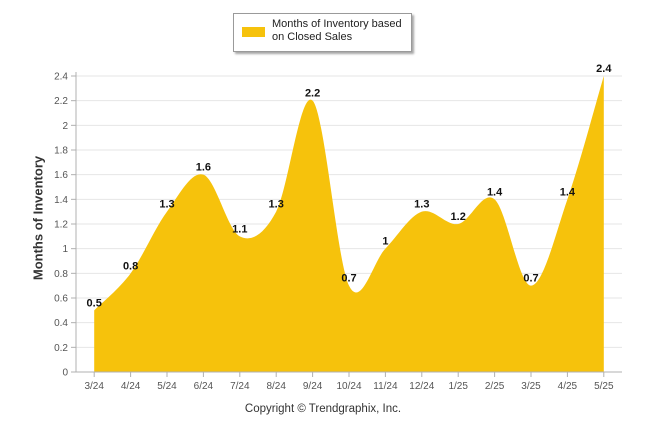 The height and width of the screenshot is (434, 646). What do you see at coordinates (240, 386) in the screenshot?
I see `x-tick-label: 7/24` at bounding box center [240, 386].